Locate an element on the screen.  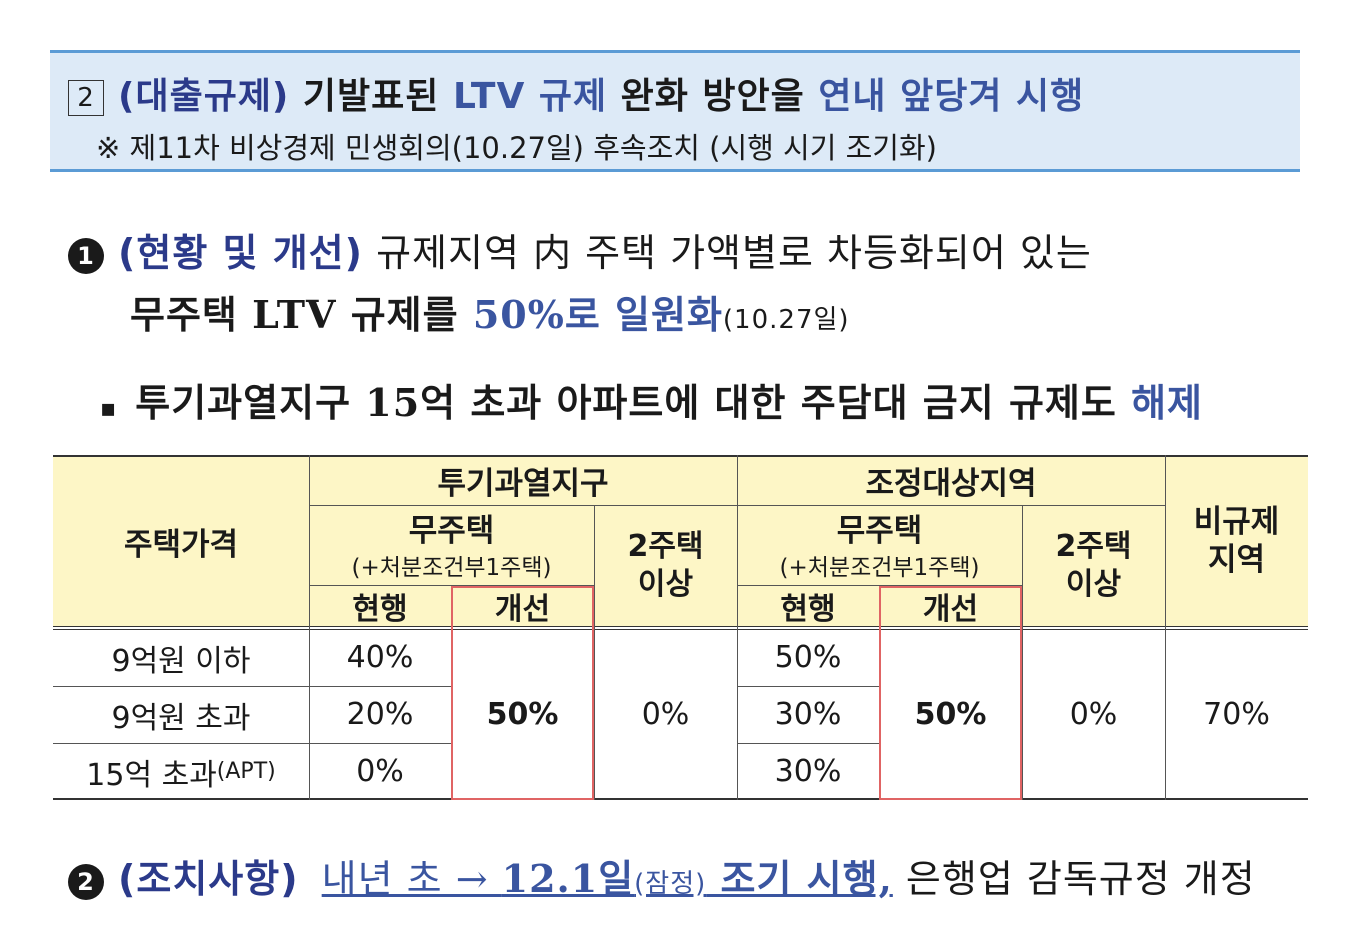
header-price: 주택가격 is located at coordinates (181, 541).